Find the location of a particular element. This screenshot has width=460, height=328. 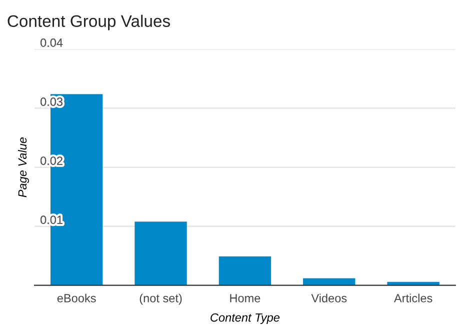

x-tick-label: Articles is located at coordinates (413, 298).